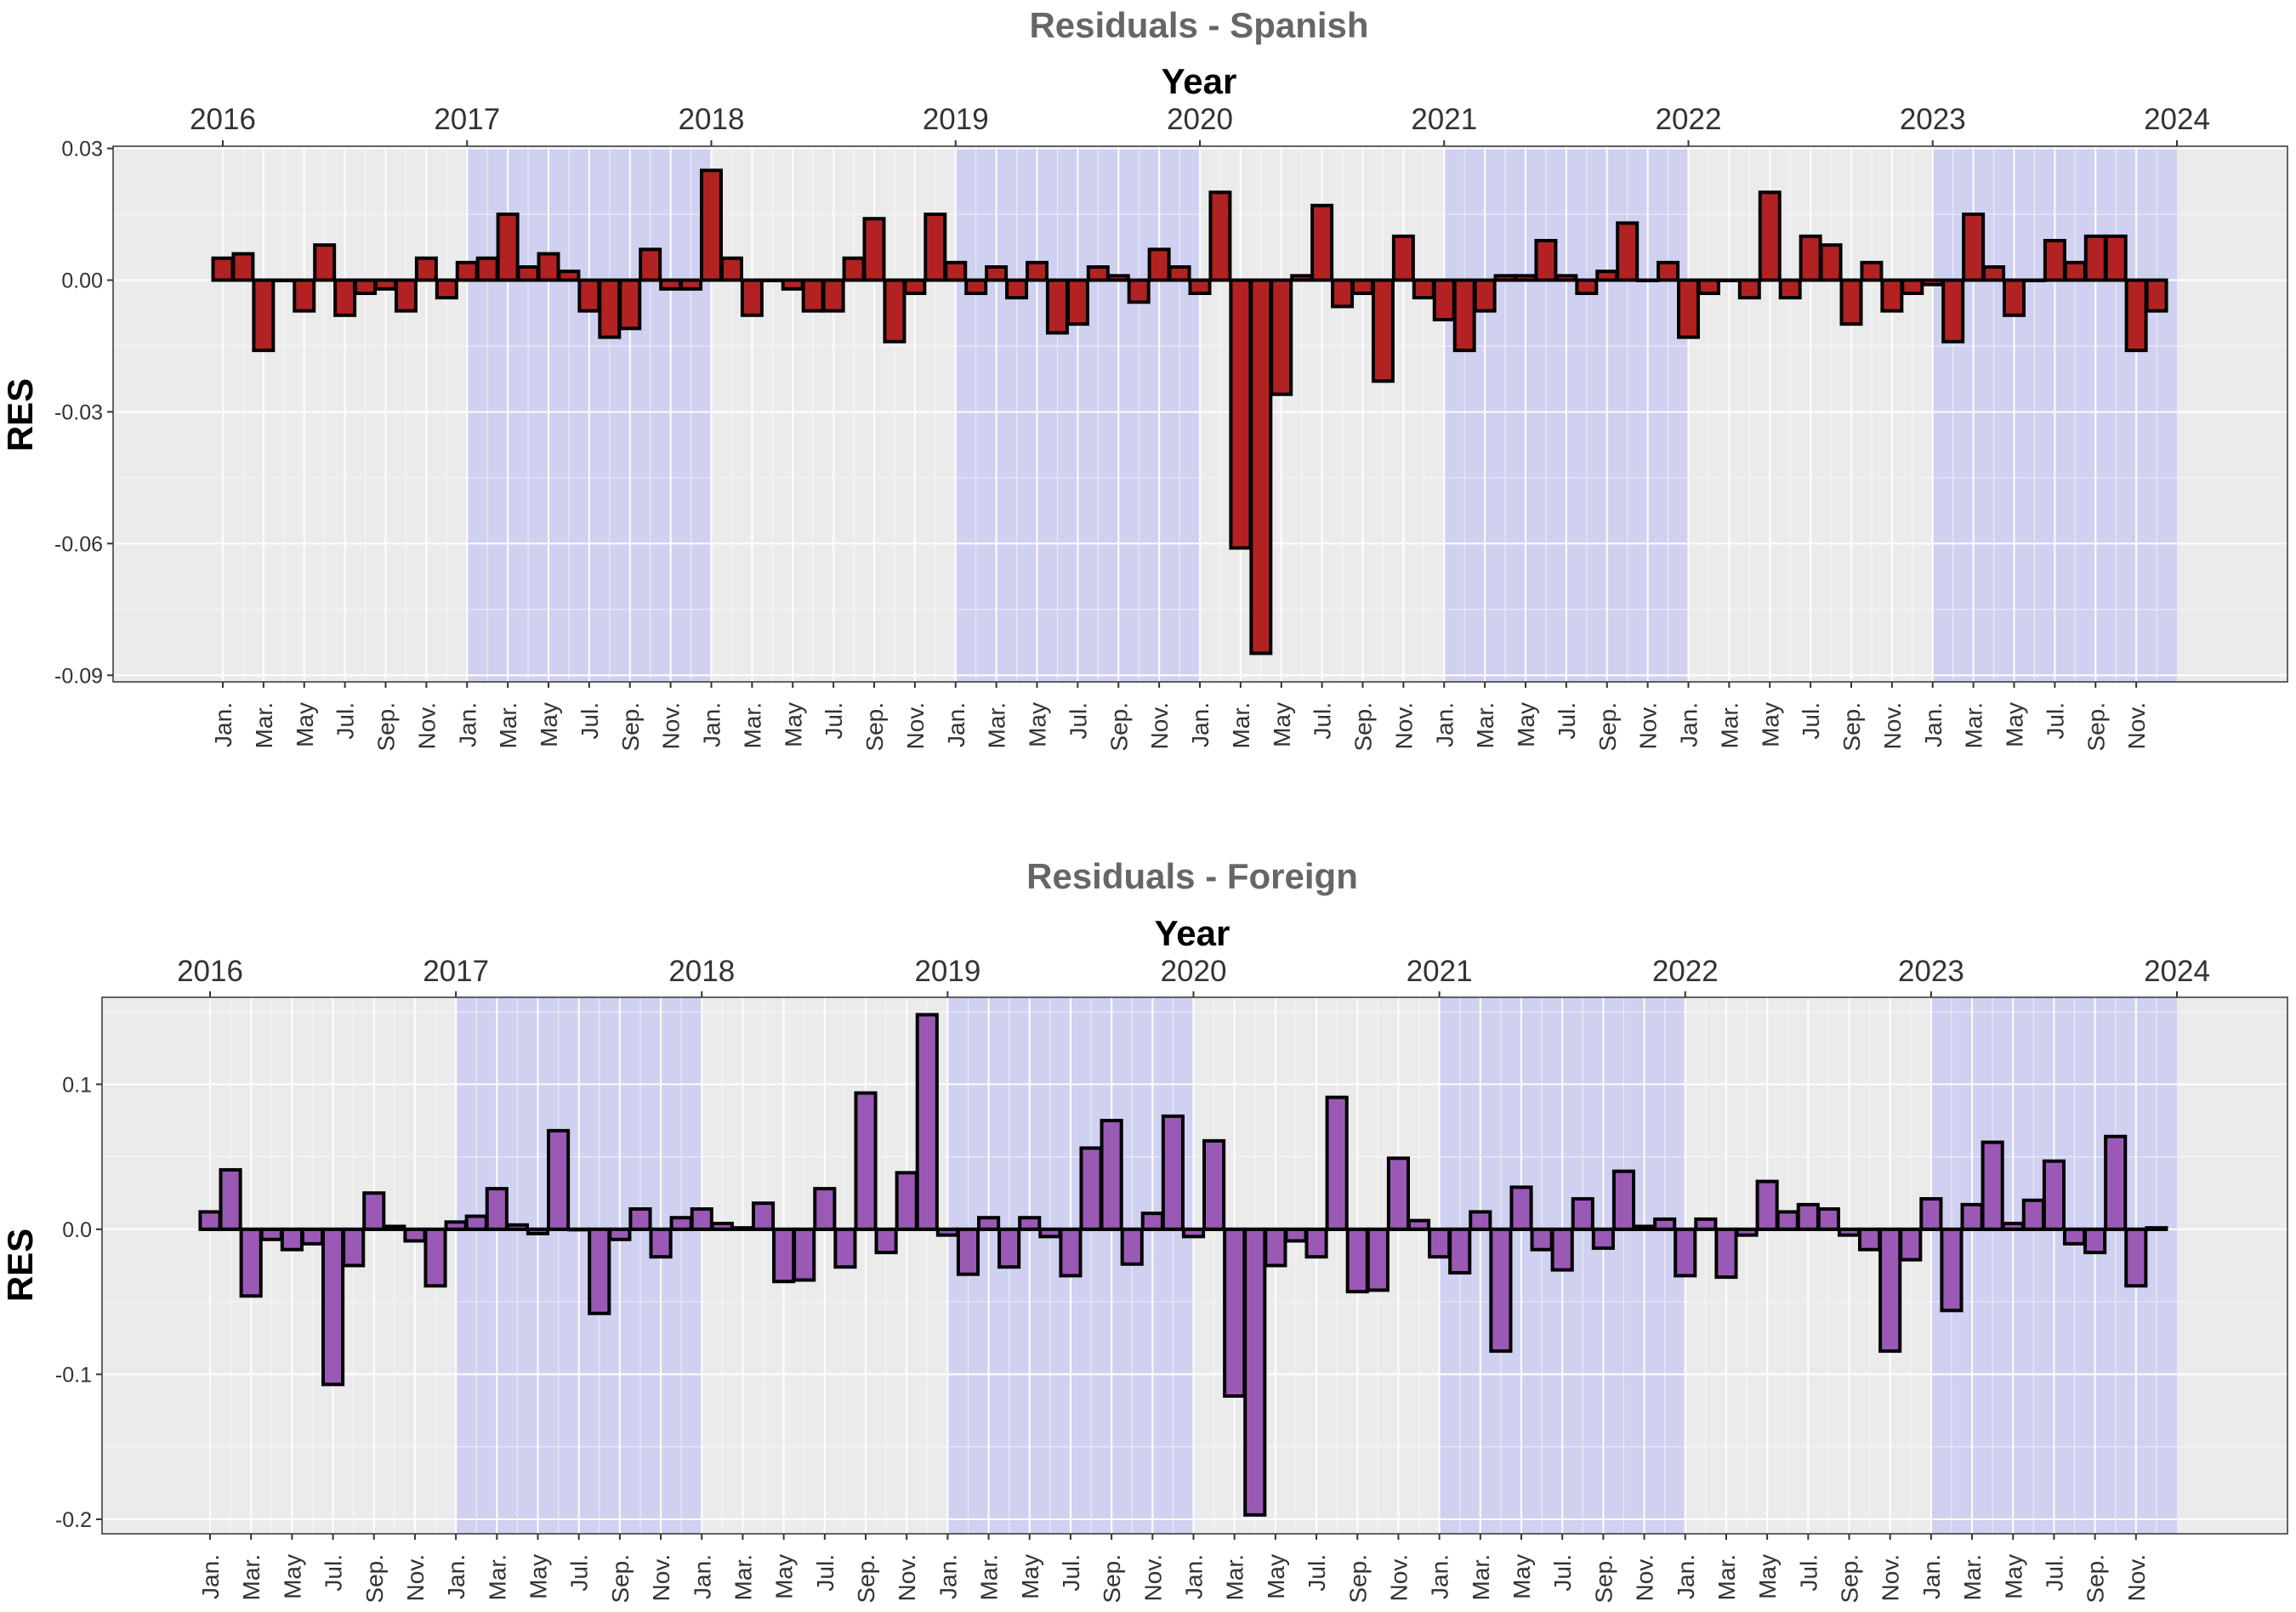  I want to click on year-tick-label: 2023, so click(1931, 971).